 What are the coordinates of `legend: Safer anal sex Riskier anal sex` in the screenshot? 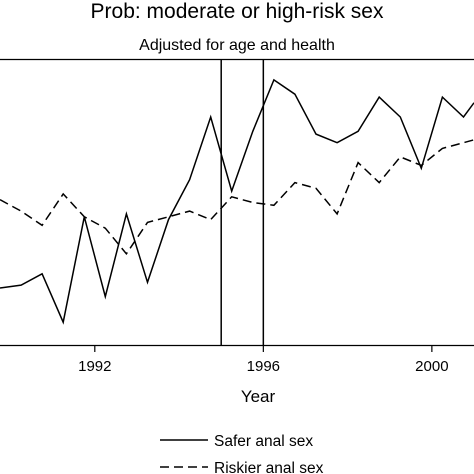 It's located at (242, 453).